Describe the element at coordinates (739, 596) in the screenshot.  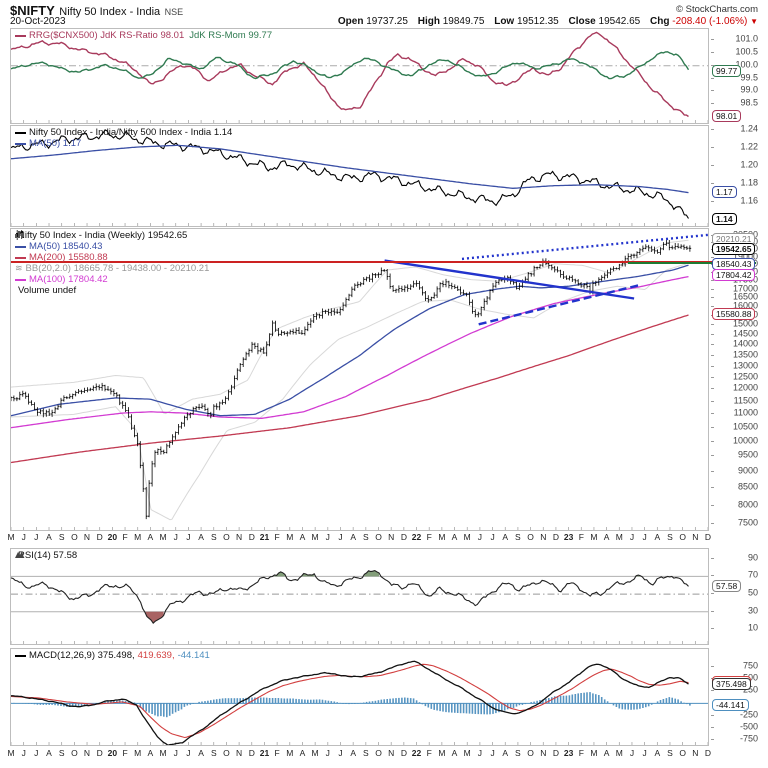
I see `rsi-y-axis: 90 70 50 30 10 57.58` at that location.